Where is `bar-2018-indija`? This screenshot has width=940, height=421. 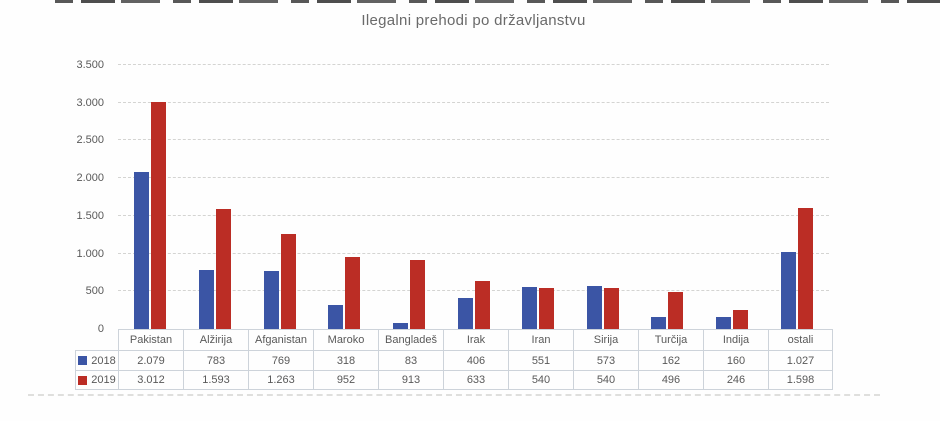
bar-2018-indija is located at coordinates (724, 323).